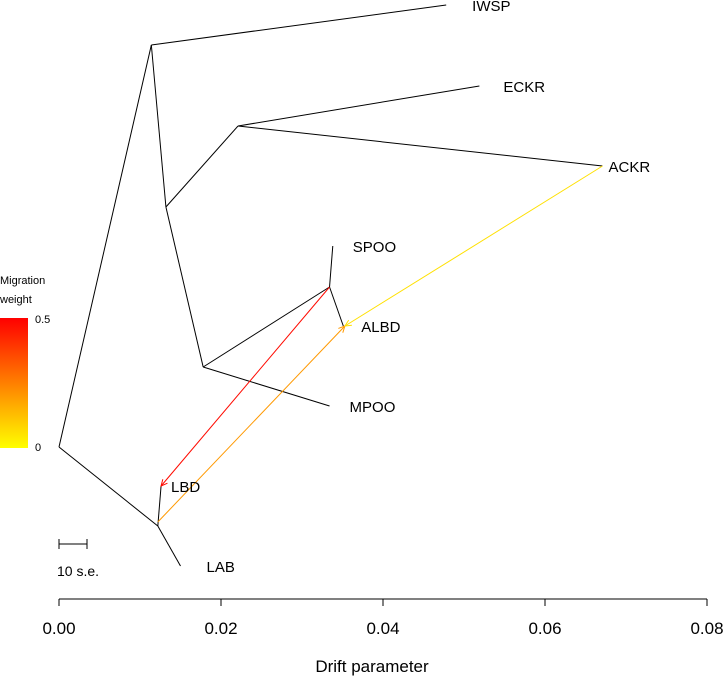 This screenshot has height=684, width=726. What do you see at coordinates (158, 126) in the screenshot?
I see `branch-n1-n2` at bounding box center [158, 126].